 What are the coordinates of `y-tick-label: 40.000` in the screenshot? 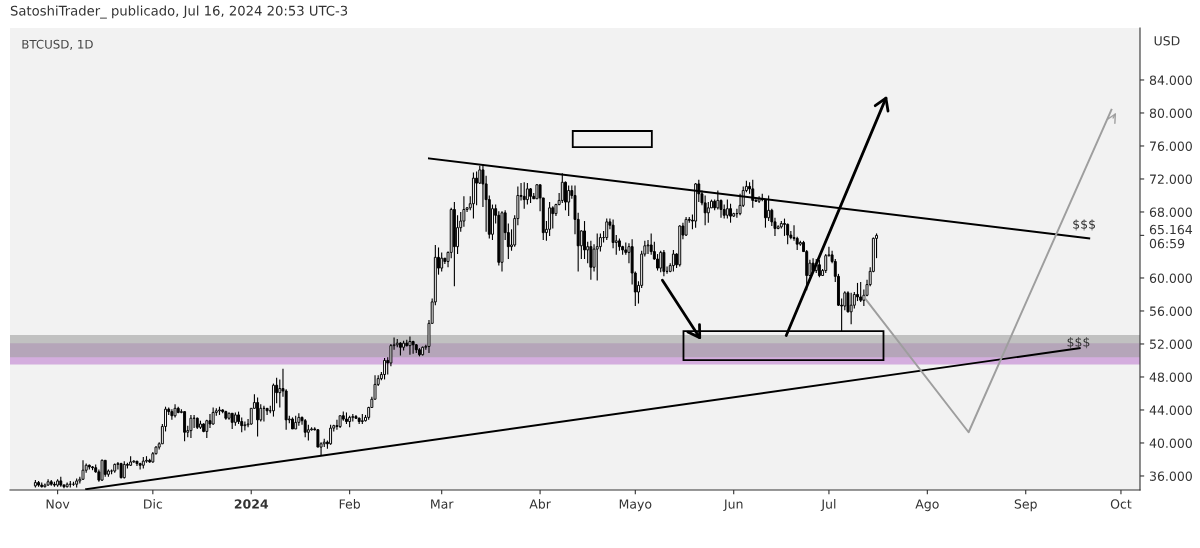 It's located at (1170, 443).